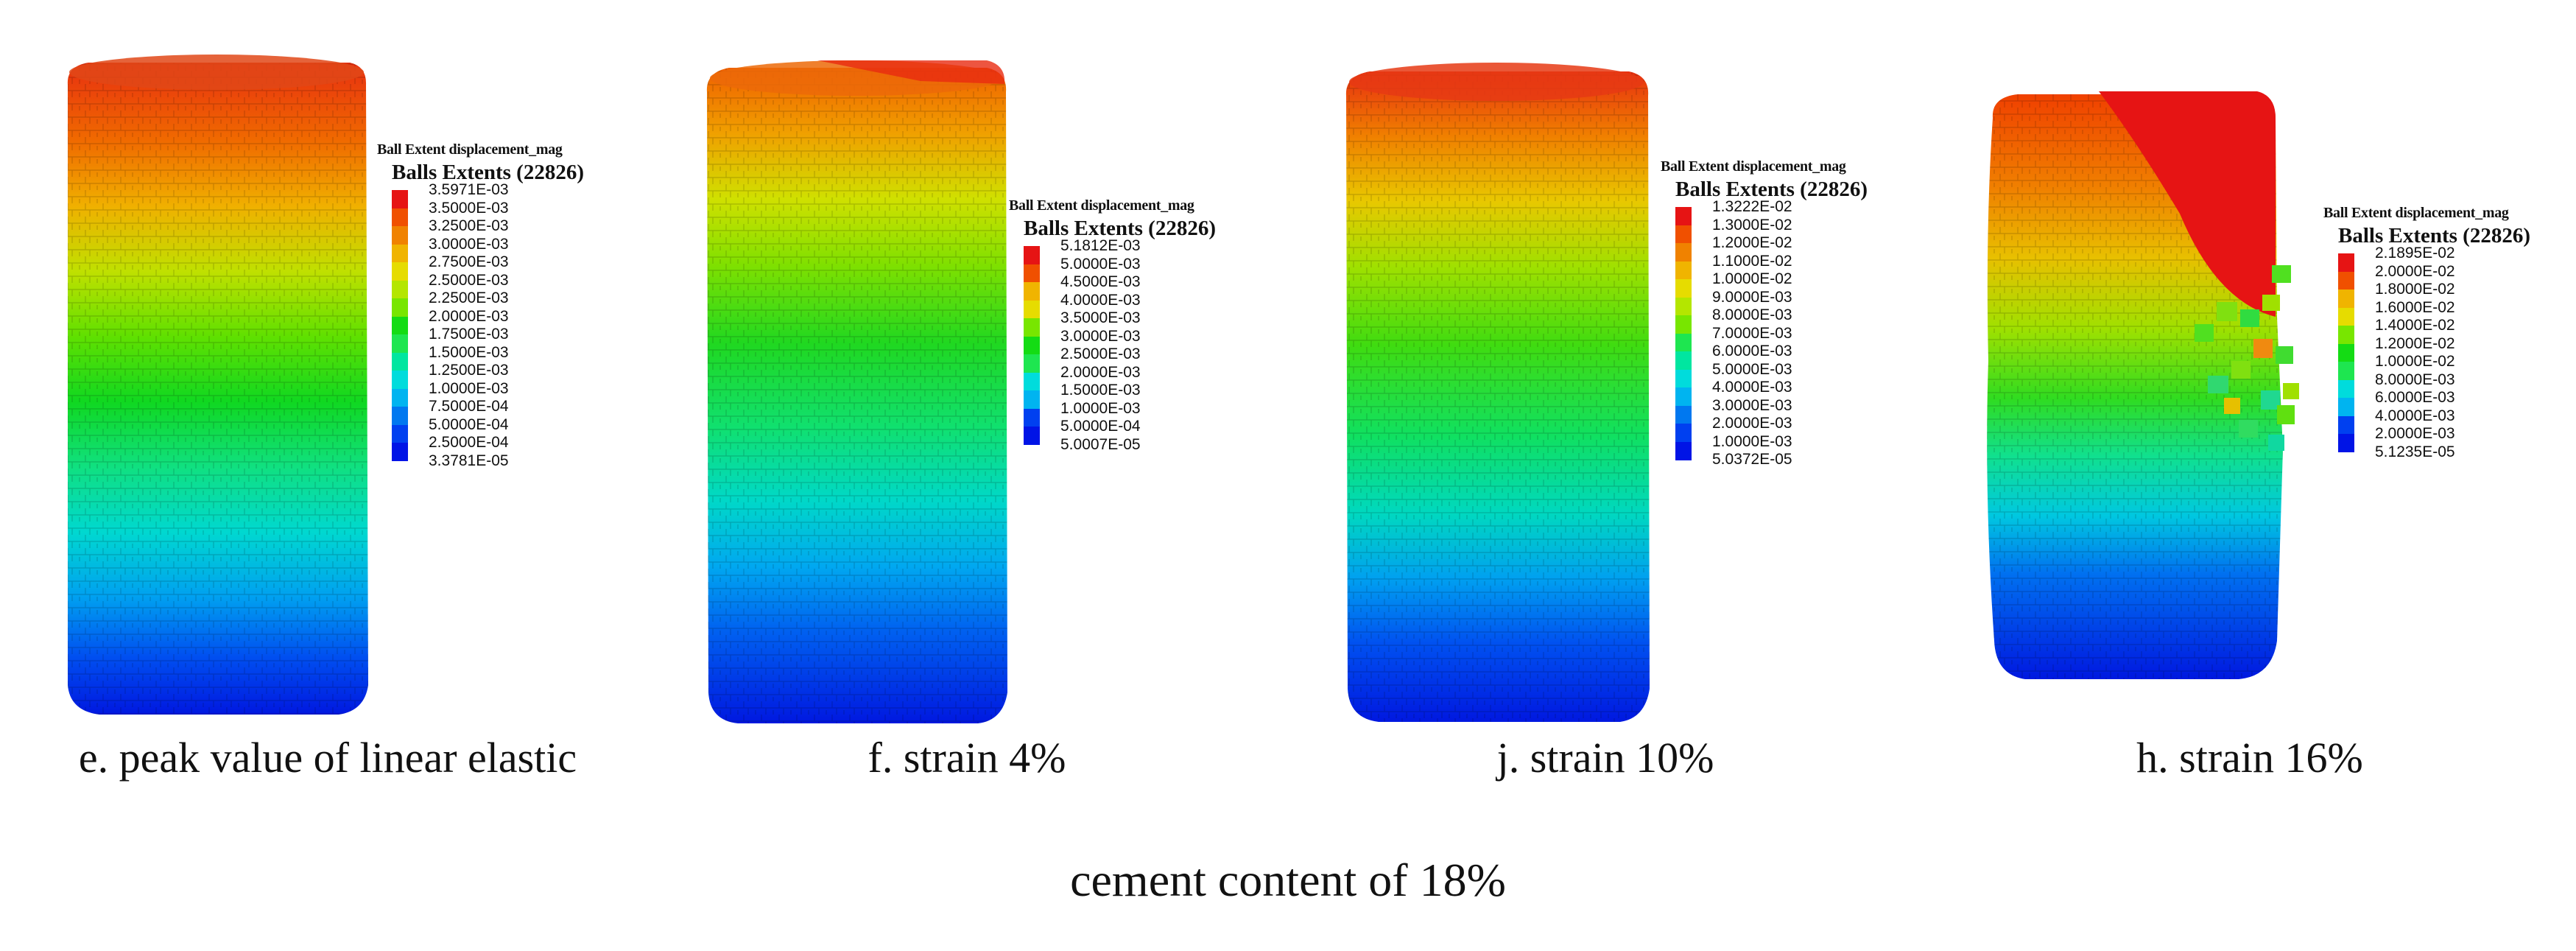 The height and width of the screenshot is (951, 2576). I want to click on legend-tick-label: 1.2500E-03, so click(469, 370).